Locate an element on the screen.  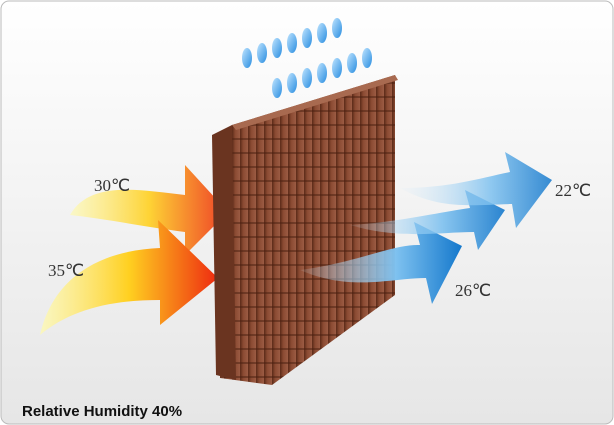
label: 26℃ is located at coordinates (473, 290).